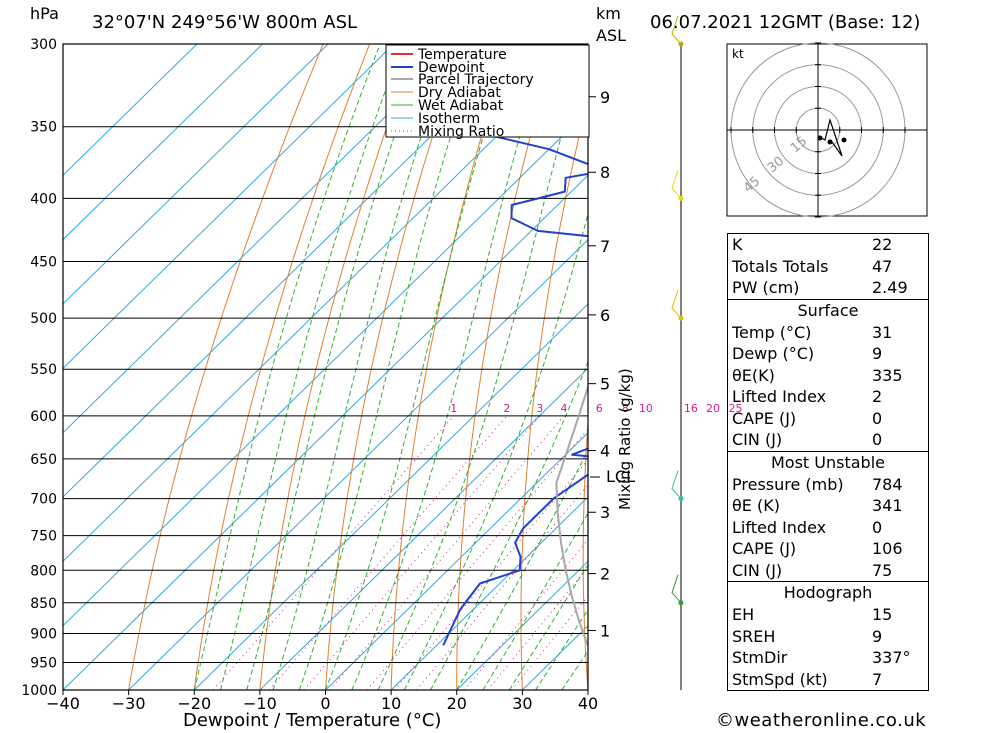 This screenshot has height=733, width=1000. What do you see at coordinates (43, 417) in the screenshot?
I see `pressure-tick-label: 600` at bounding box center [43, 417].